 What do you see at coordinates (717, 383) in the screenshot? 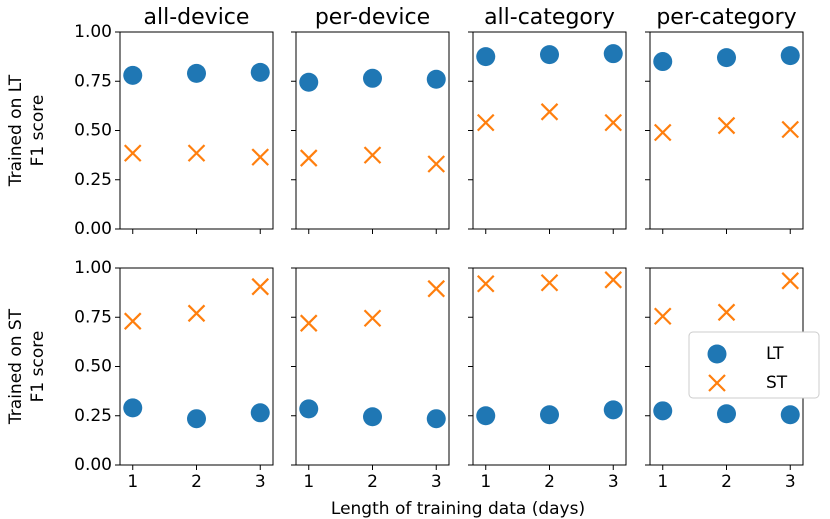
I see `legend-point-st-stroke-b` at bounding box center [717, 383].